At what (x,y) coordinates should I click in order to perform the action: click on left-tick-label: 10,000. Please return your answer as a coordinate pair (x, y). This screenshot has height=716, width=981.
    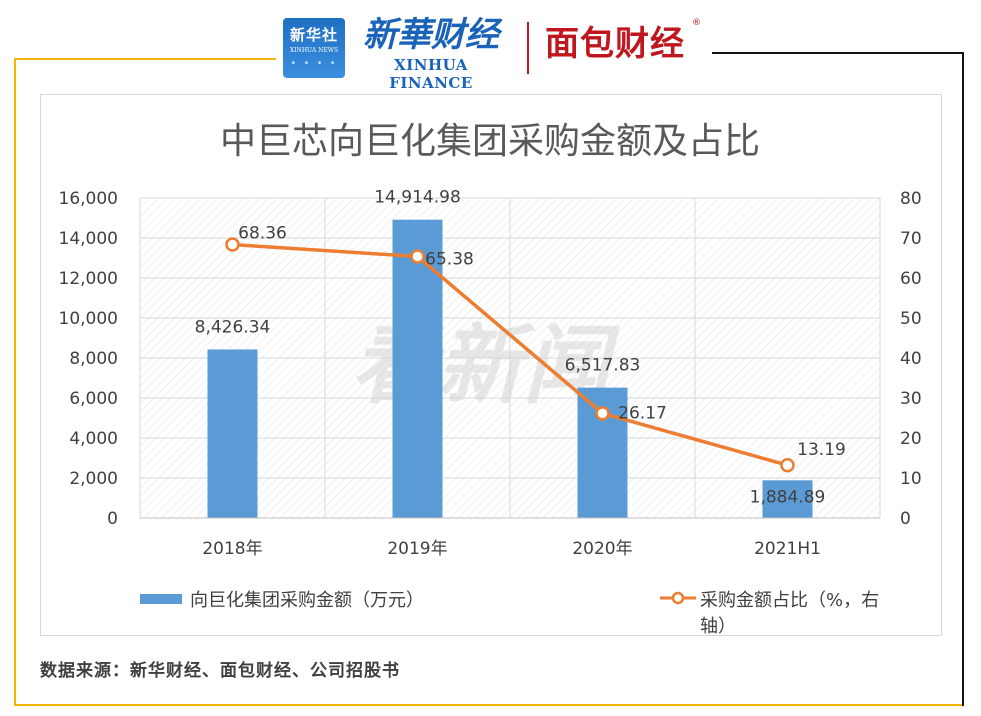
    Looking at the image, I should click on (88, 319).